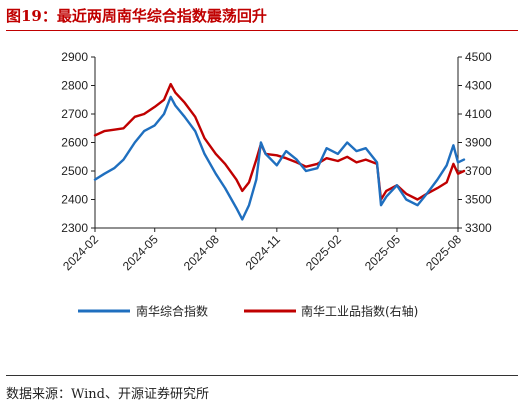 Image resolution: width=524 pixels, height=406 pixels. I want to click on x-tick-label: 2024-05, so click(140, 252).